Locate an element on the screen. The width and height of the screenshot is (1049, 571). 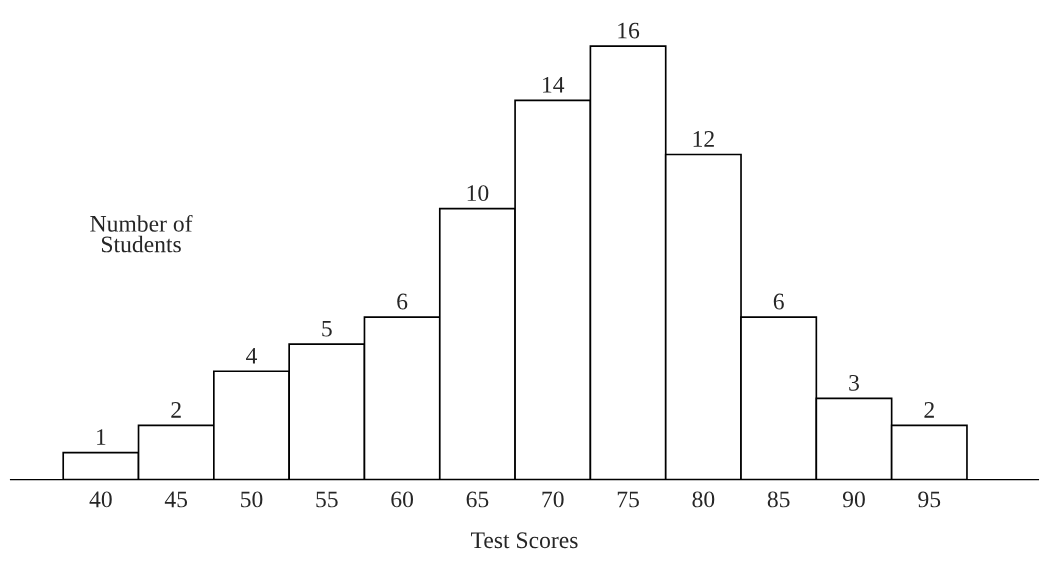
x-tick-label: 50 is located at coordinates (252, 499).